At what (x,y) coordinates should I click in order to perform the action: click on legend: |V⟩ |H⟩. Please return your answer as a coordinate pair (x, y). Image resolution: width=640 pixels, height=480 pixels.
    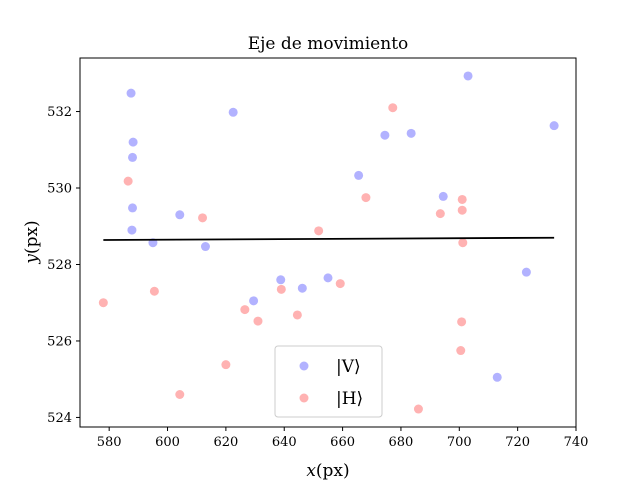
    Looking at the image, I should click on (328, 381).